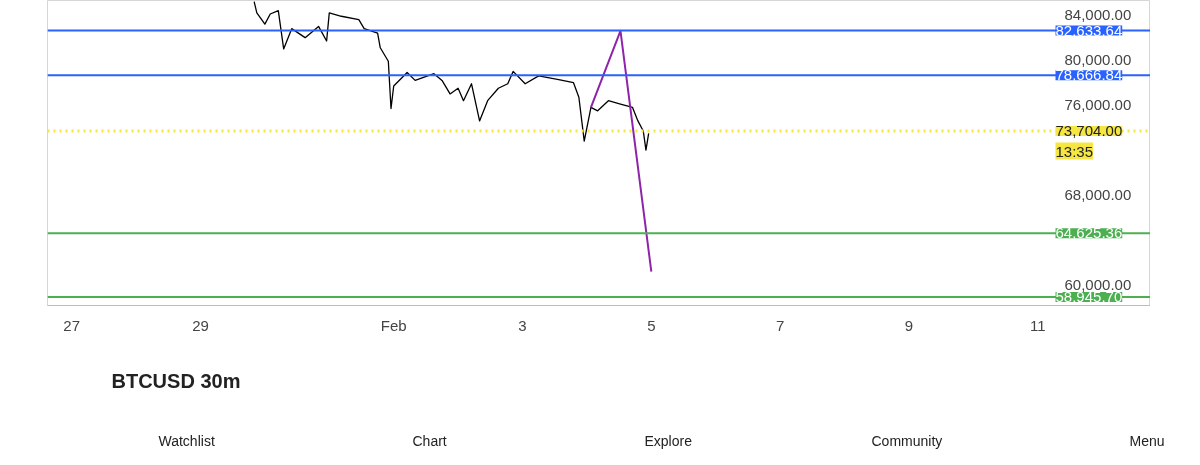 This screenshot has height=465, width=1200. I want to click on annotation: 13:35, so click(1074, 151).